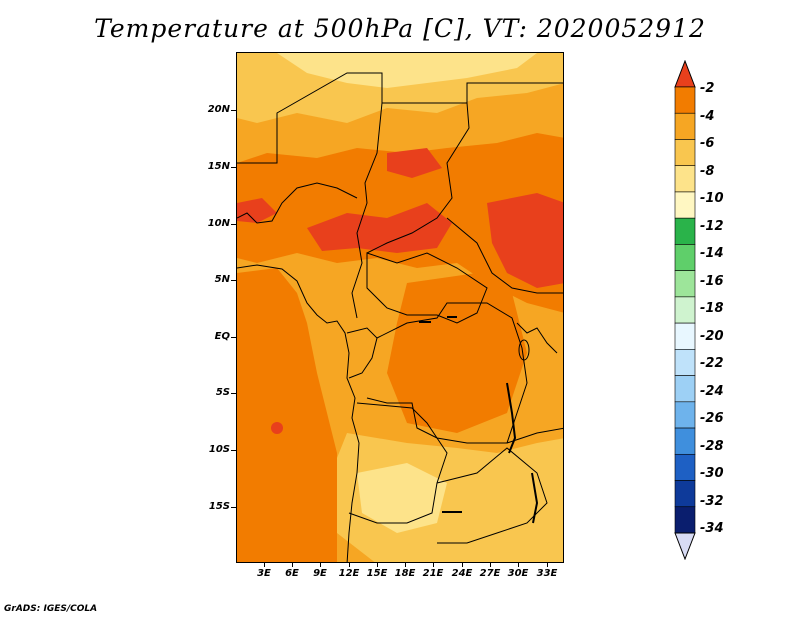 The image size is (800, 618). What do you see at coordinates (287, 415) in the screenshot?
I see `warm-ocean-west` at bounding box center [287, 415].